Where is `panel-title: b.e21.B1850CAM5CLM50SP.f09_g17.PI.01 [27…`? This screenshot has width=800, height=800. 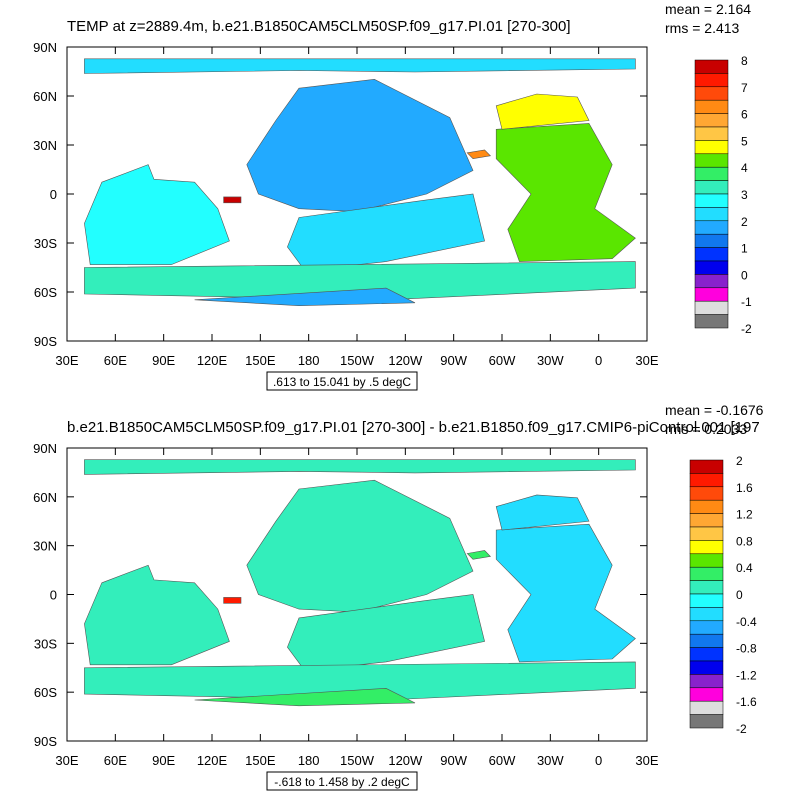 panel-title: b.e21.B1850CAM5CLM50SP.f09_g17.PI.01 [27… is located at coordinates (413, 427).